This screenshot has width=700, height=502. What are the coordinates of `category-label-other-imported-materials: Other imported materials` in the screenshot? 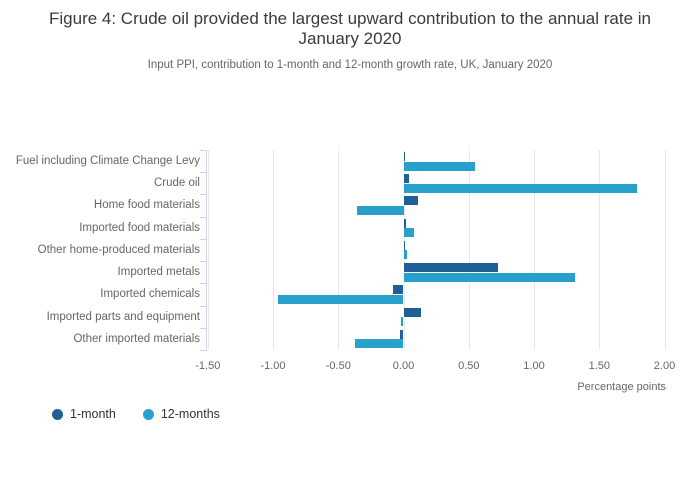 It's located at (136, 338).